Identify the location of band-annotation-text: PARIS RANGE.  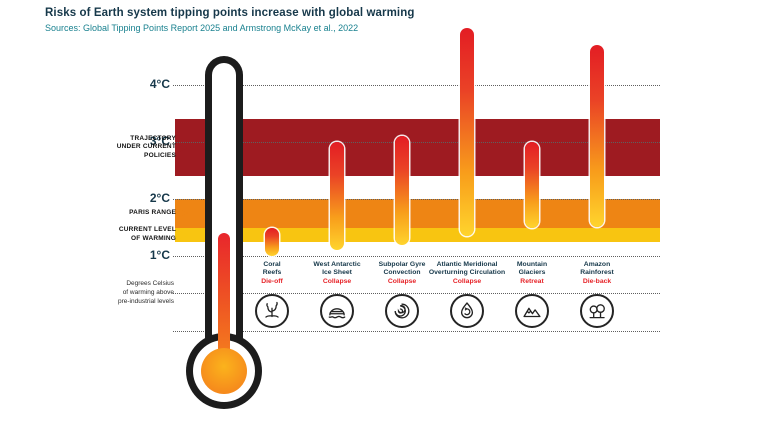
(152, 213).